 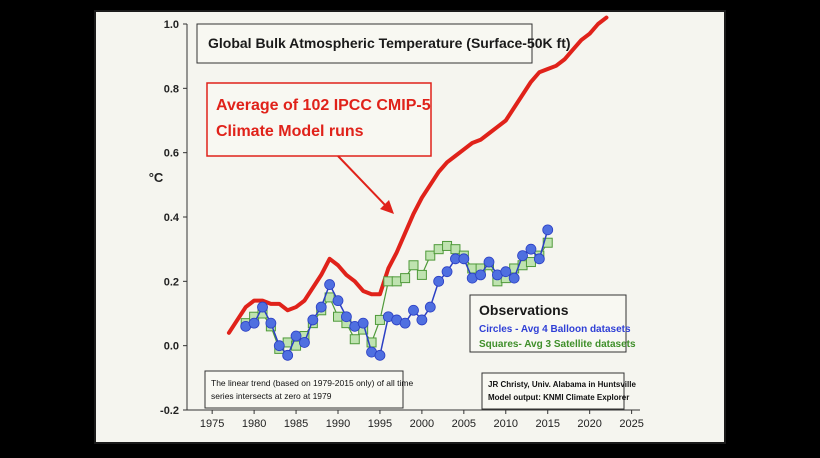 What do you see at coordinates (212, 424) in the screenshot?
I see `x-tick-label: 1975` at bounding box center [212, 424].